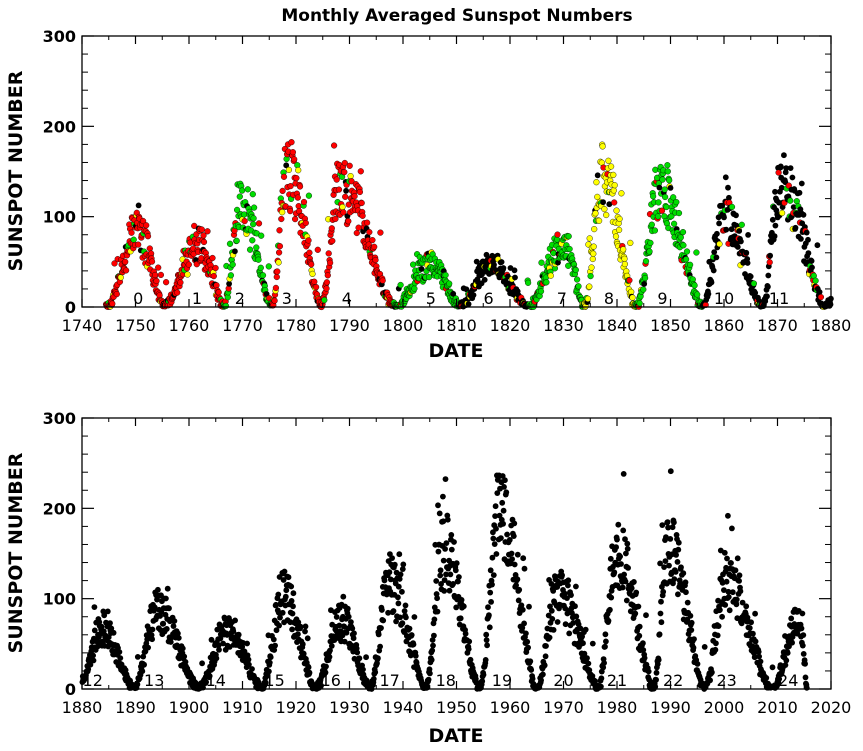 The image size is (863, 751). I want to click on x-tick-label: 1750, so click(135, 325).